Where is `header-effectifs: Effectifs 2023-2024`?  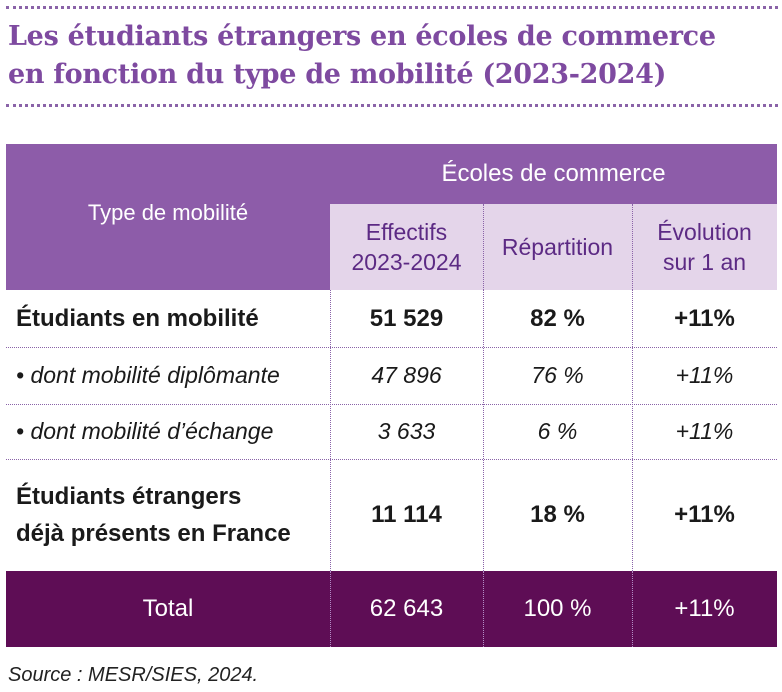
header-effectifs: Effectifs 2023-2024 is located at coordinates (406, 247).